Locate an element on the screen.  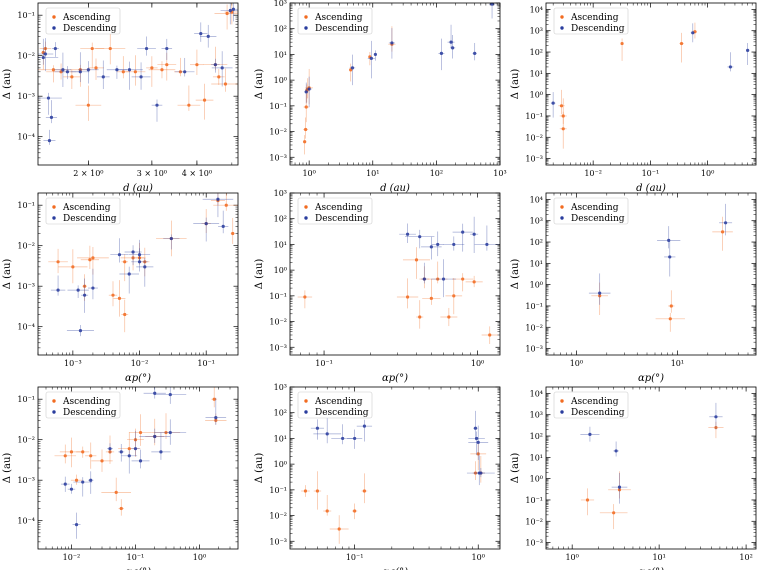
x-tick-label: 10⁻² is located at coordinates (72, 557).